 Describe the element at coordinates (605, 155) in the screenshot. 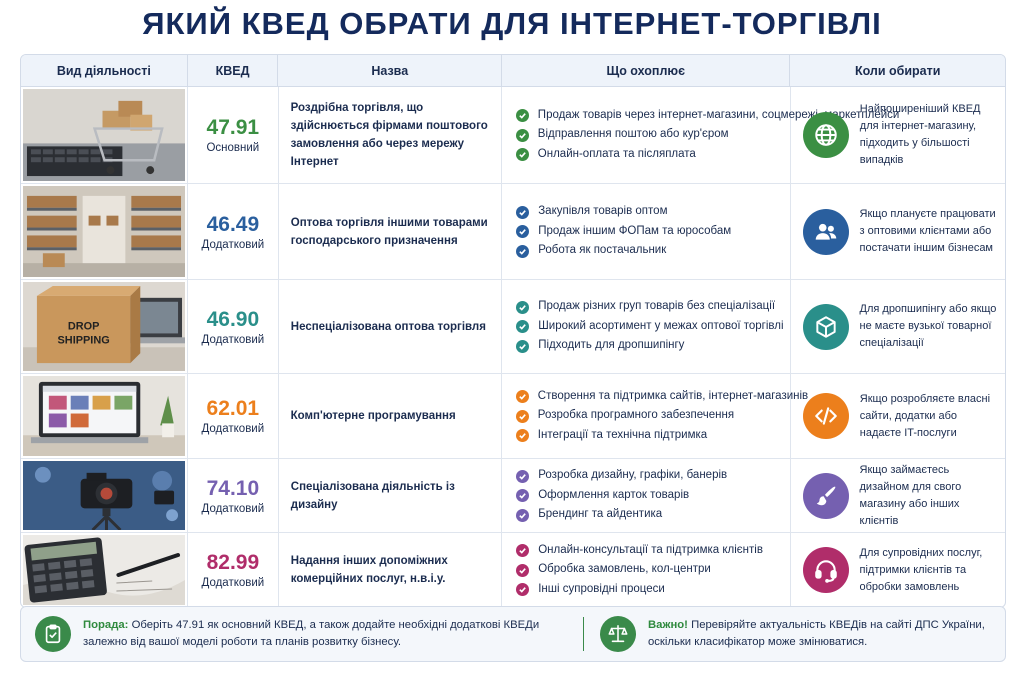

I see `coverage-item: Онлайн-оплата та післяплата` at that location.